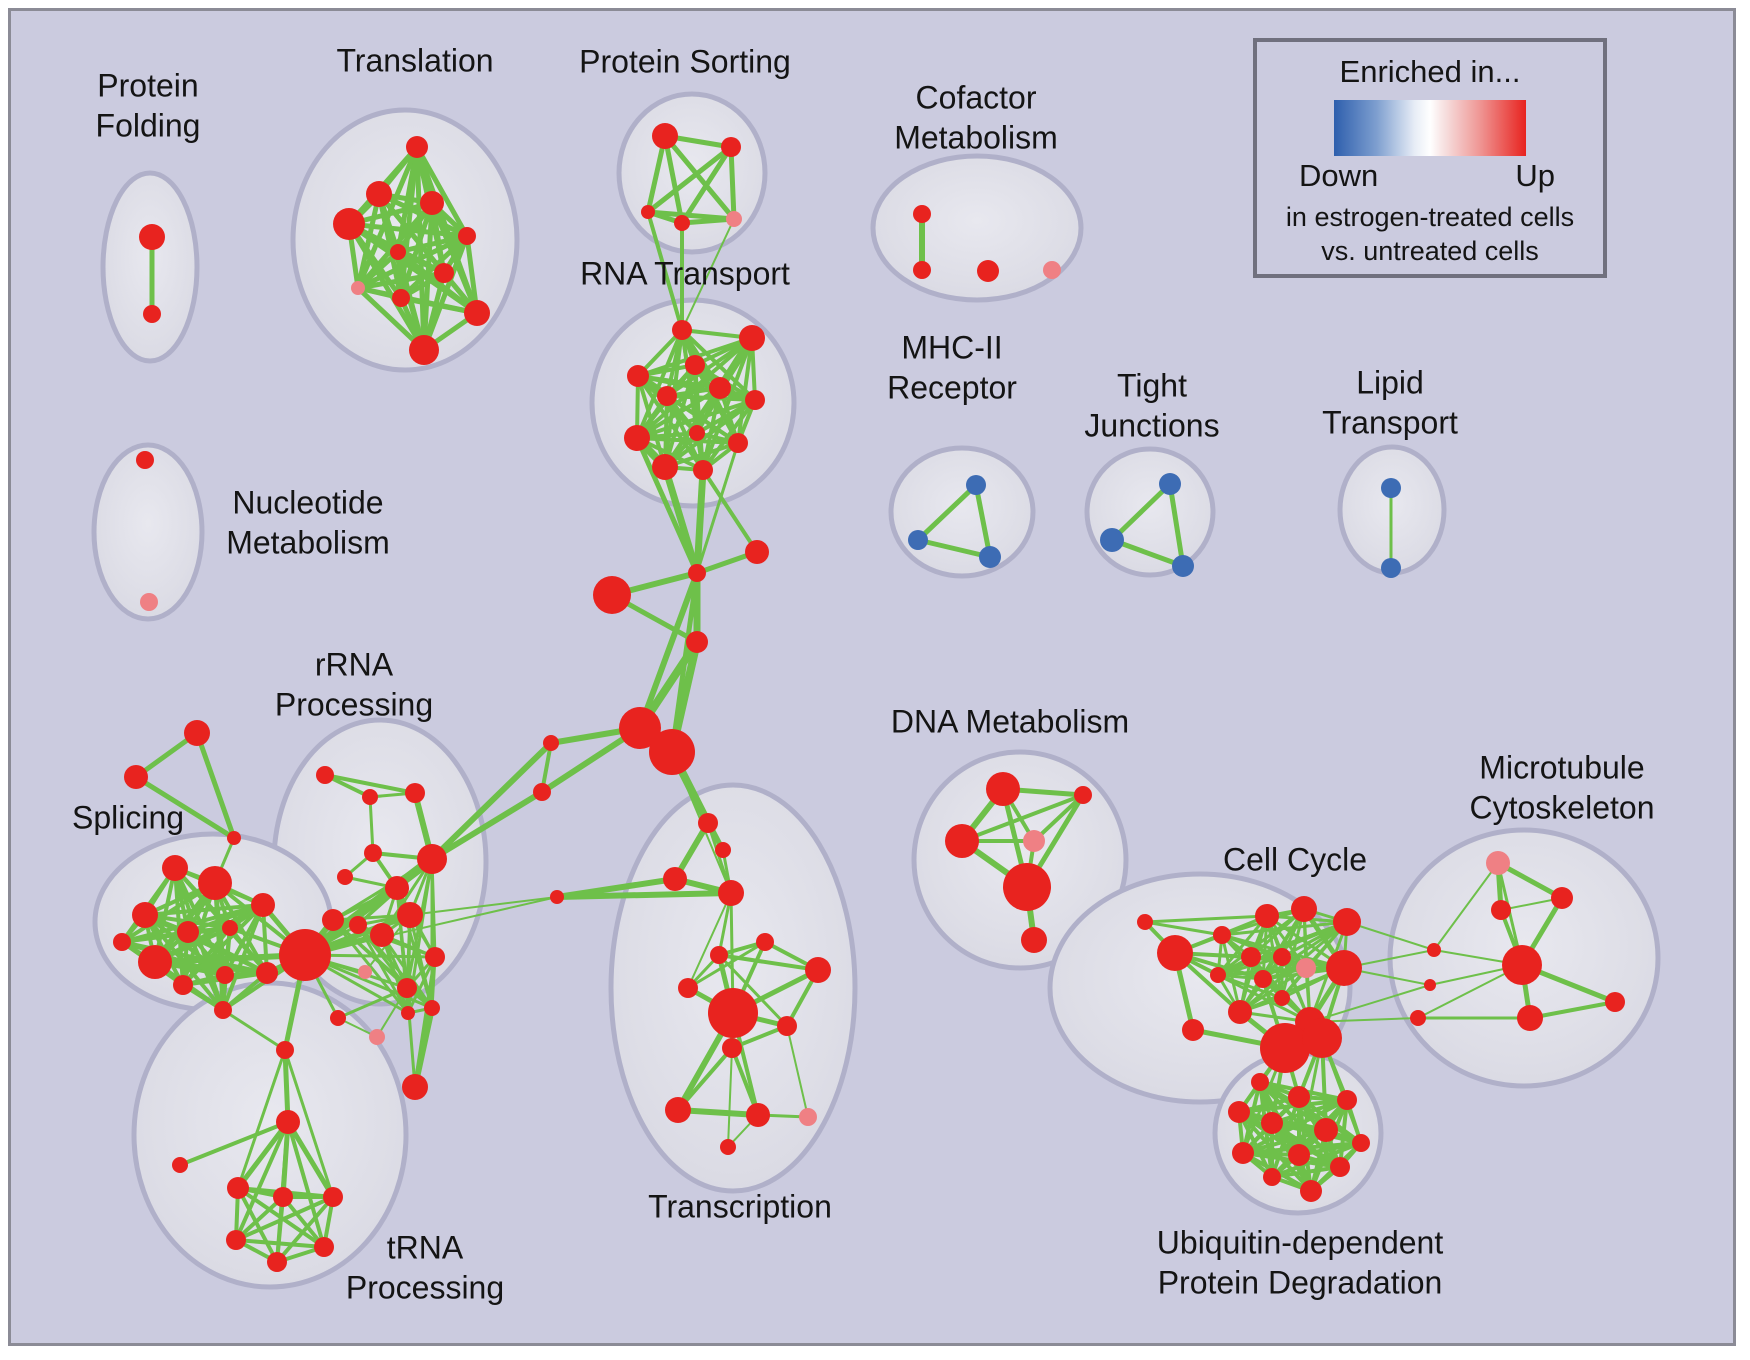 This screenshot has height=1360, width=1750. I want to click on cluster-label-trna-processing: tRNA, so click(425, 1247).